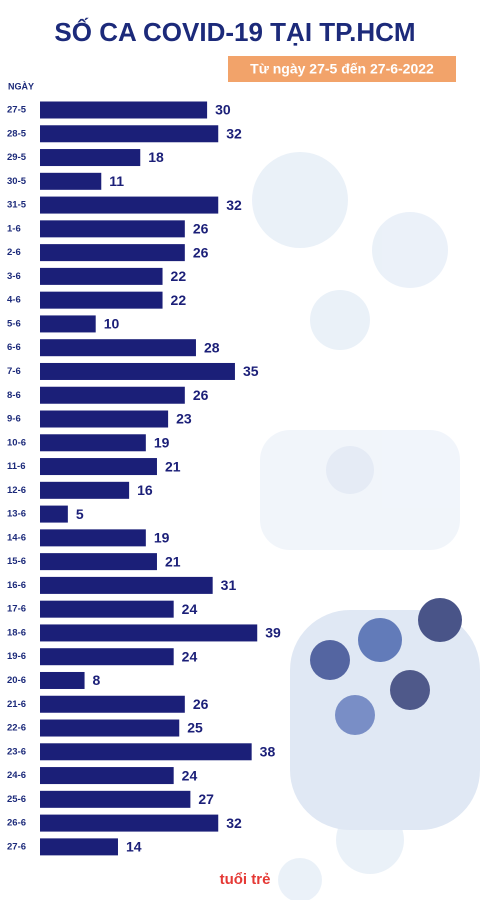  I want to click on category-label: 2-6, so click(14, 252).